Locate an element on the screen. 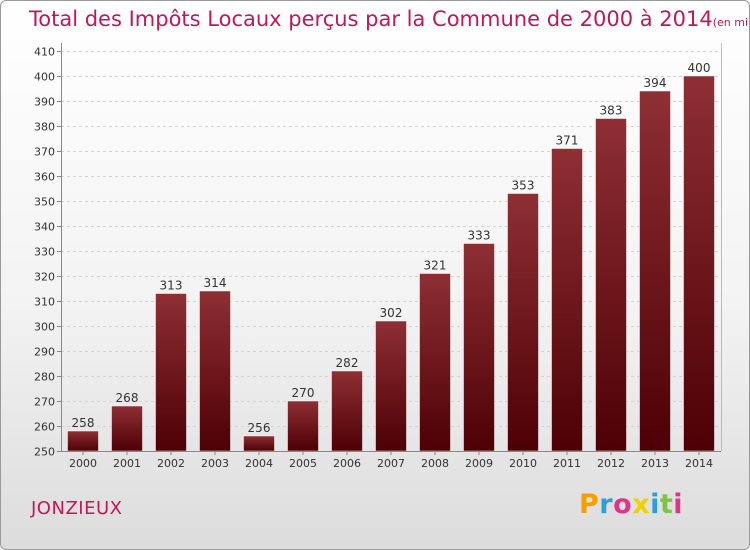  data-label-2000: 258 is located at coordinates (83, 423).